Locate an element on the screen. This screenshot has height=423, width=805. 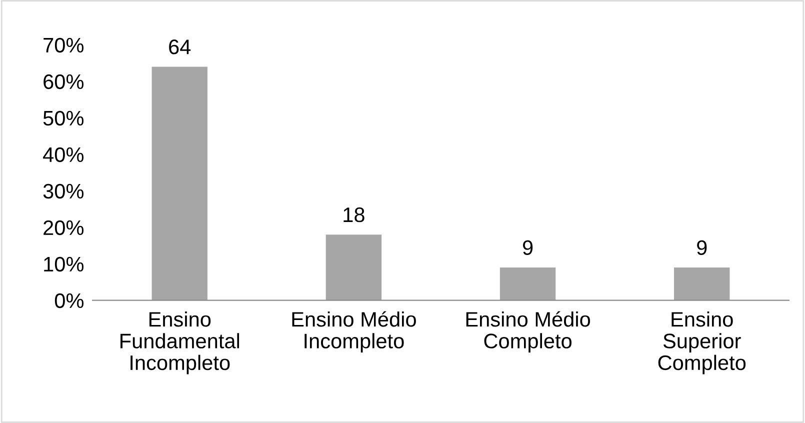
y-tick-label: 20% is located at coordinates (64, 228).